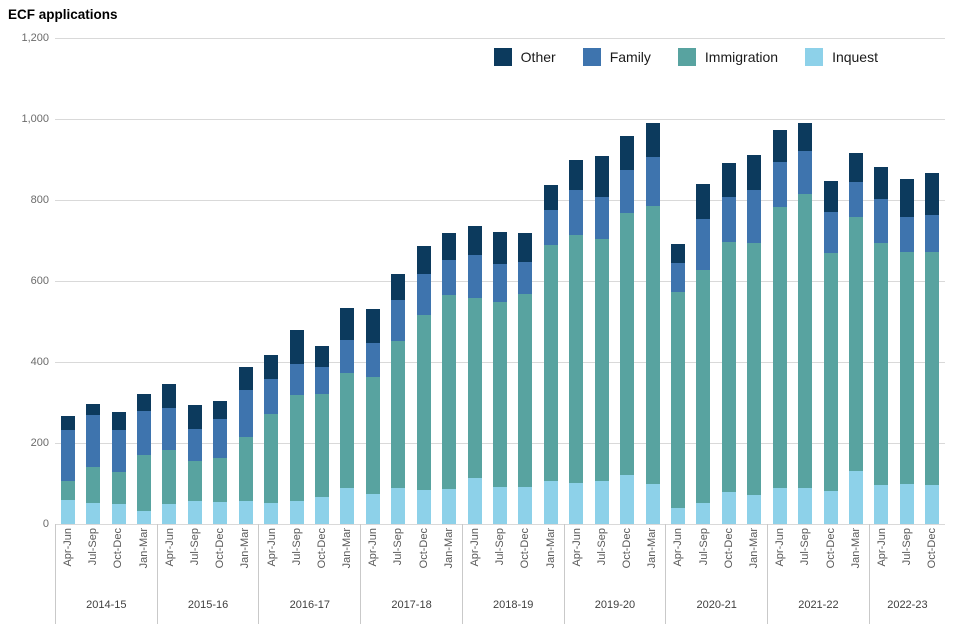  What do you see at coordinates (118, 468) in the screenshot?
I see `bar-2014-15-Oct-Dec` at bounding box center [118, 468].